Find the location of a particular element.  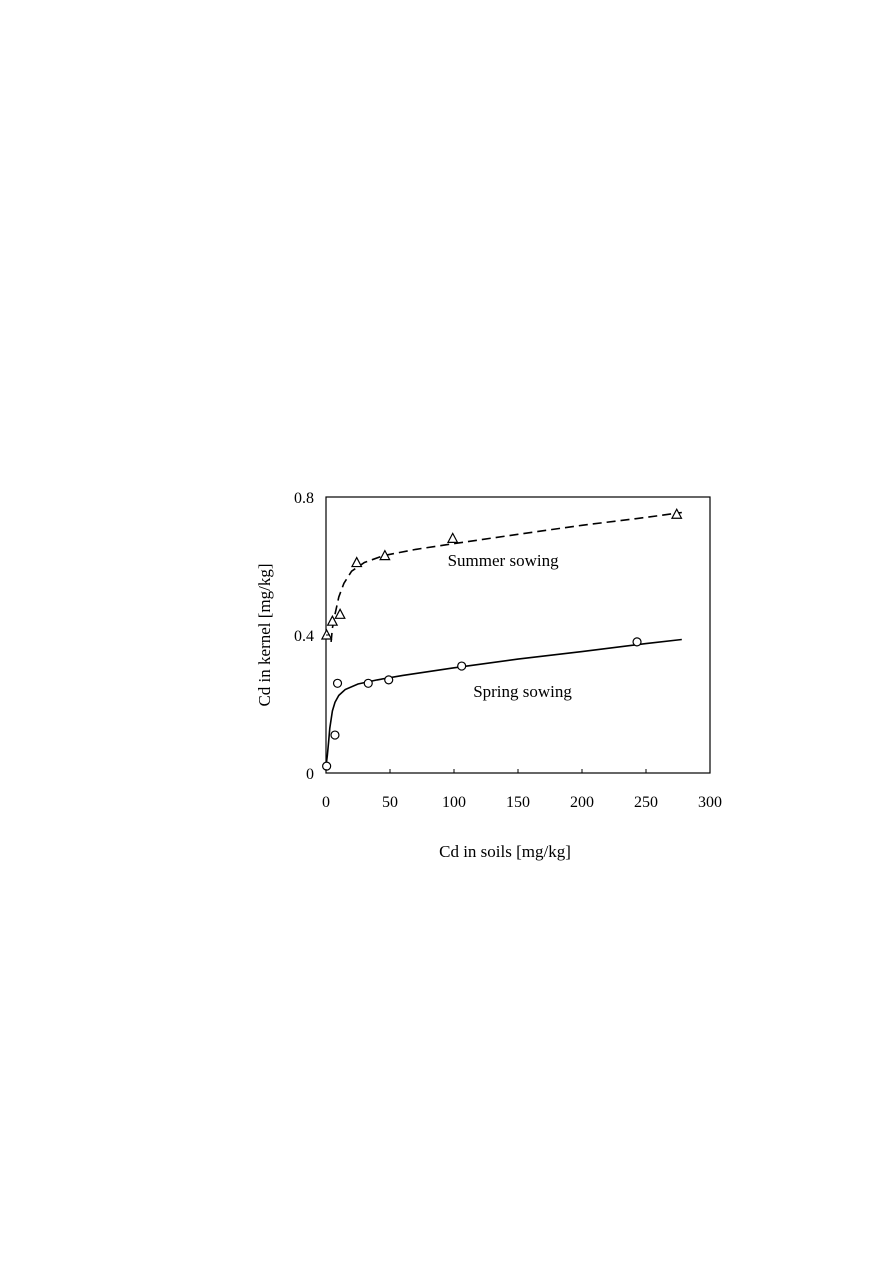

x-tick-label: 150 is located at coordinates (518, 802).